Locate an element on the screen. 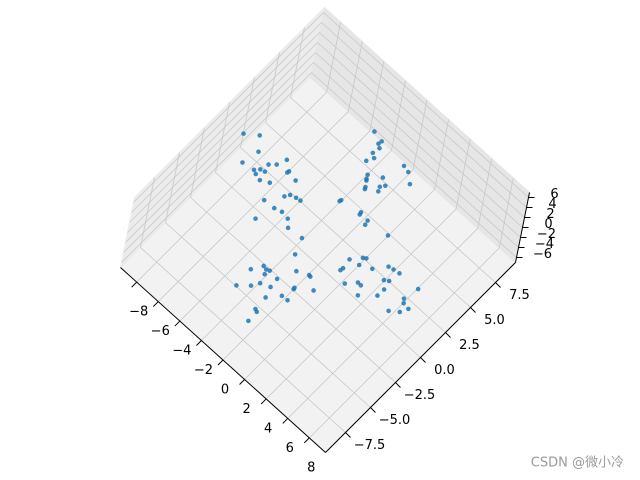 The width and height of the screenshot is (640, 480). y-tick-label: −2.5 is located at coordinates (420, 395).